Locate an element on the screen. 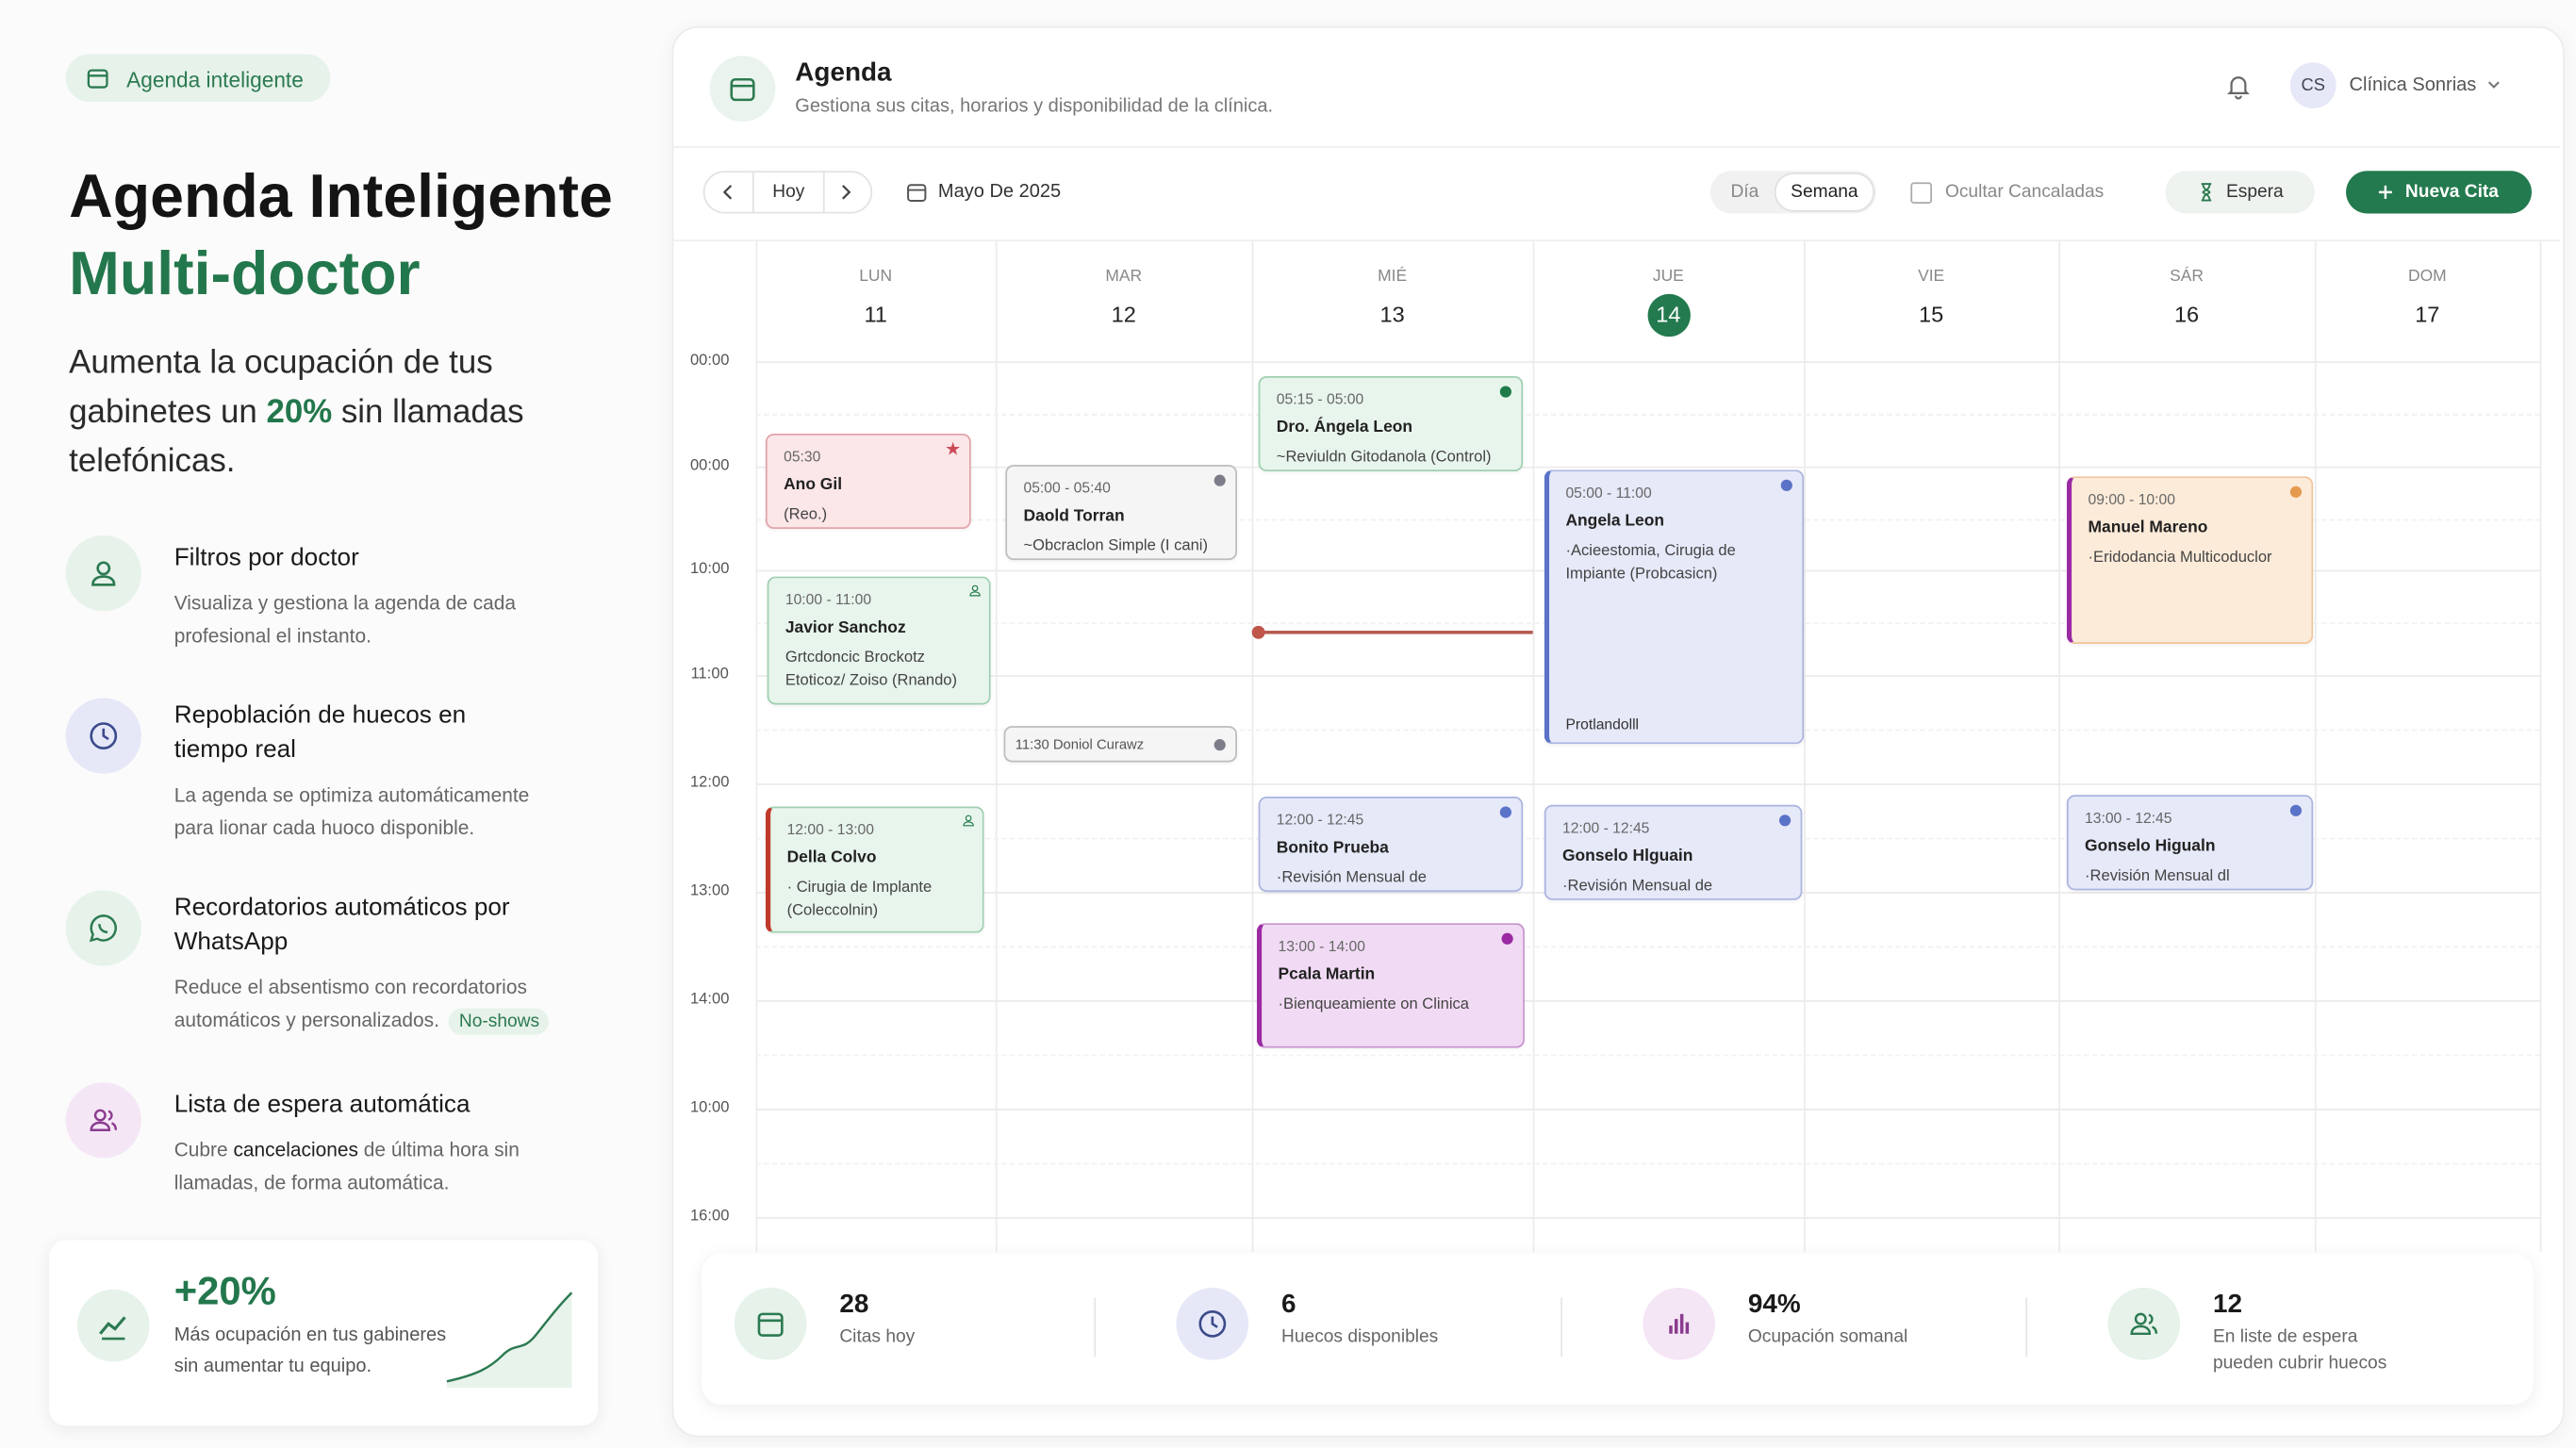 The image size is (2576, 1448). appointment-treatment: ·Eridodancia Multicoduclor is located at coordinates (2180, 558).